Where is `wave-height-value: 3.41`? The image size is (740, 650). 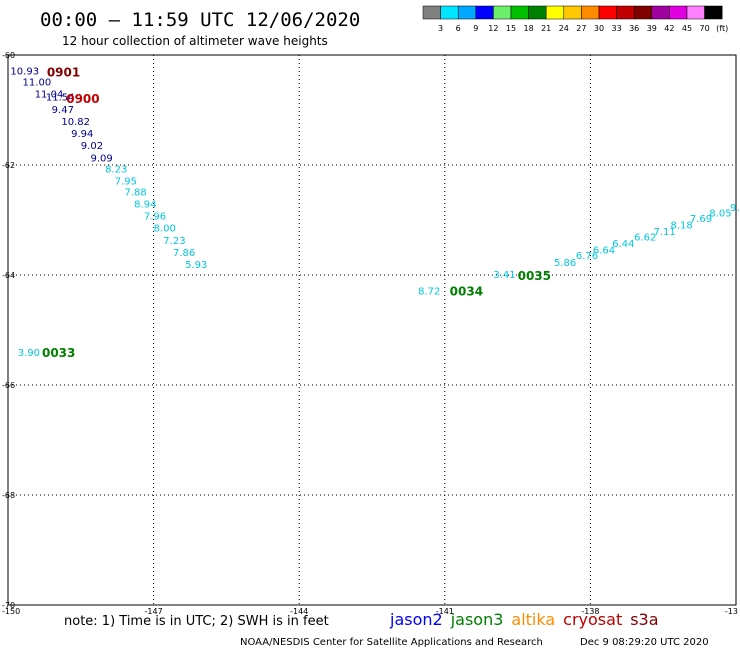 wave-height-value: 3.41 is located at coordinates (504, 275).